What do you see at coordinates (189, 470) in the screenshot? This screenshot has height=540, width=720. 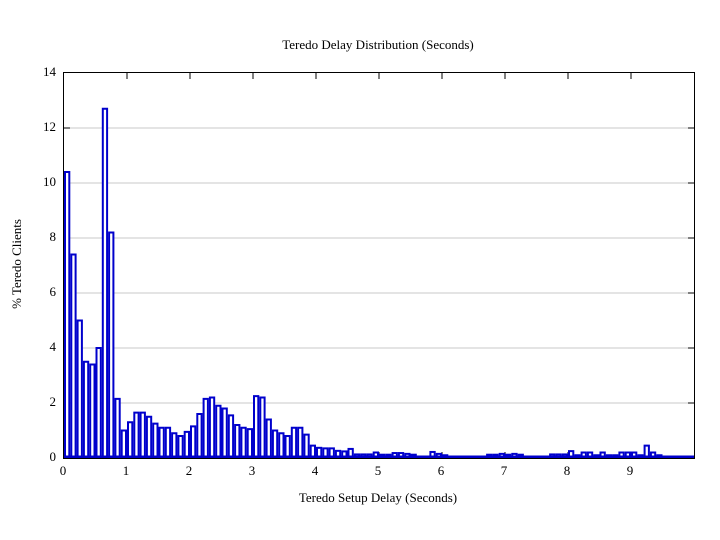 I see `x-tick-label: 2` at bounding box center [189, 470].